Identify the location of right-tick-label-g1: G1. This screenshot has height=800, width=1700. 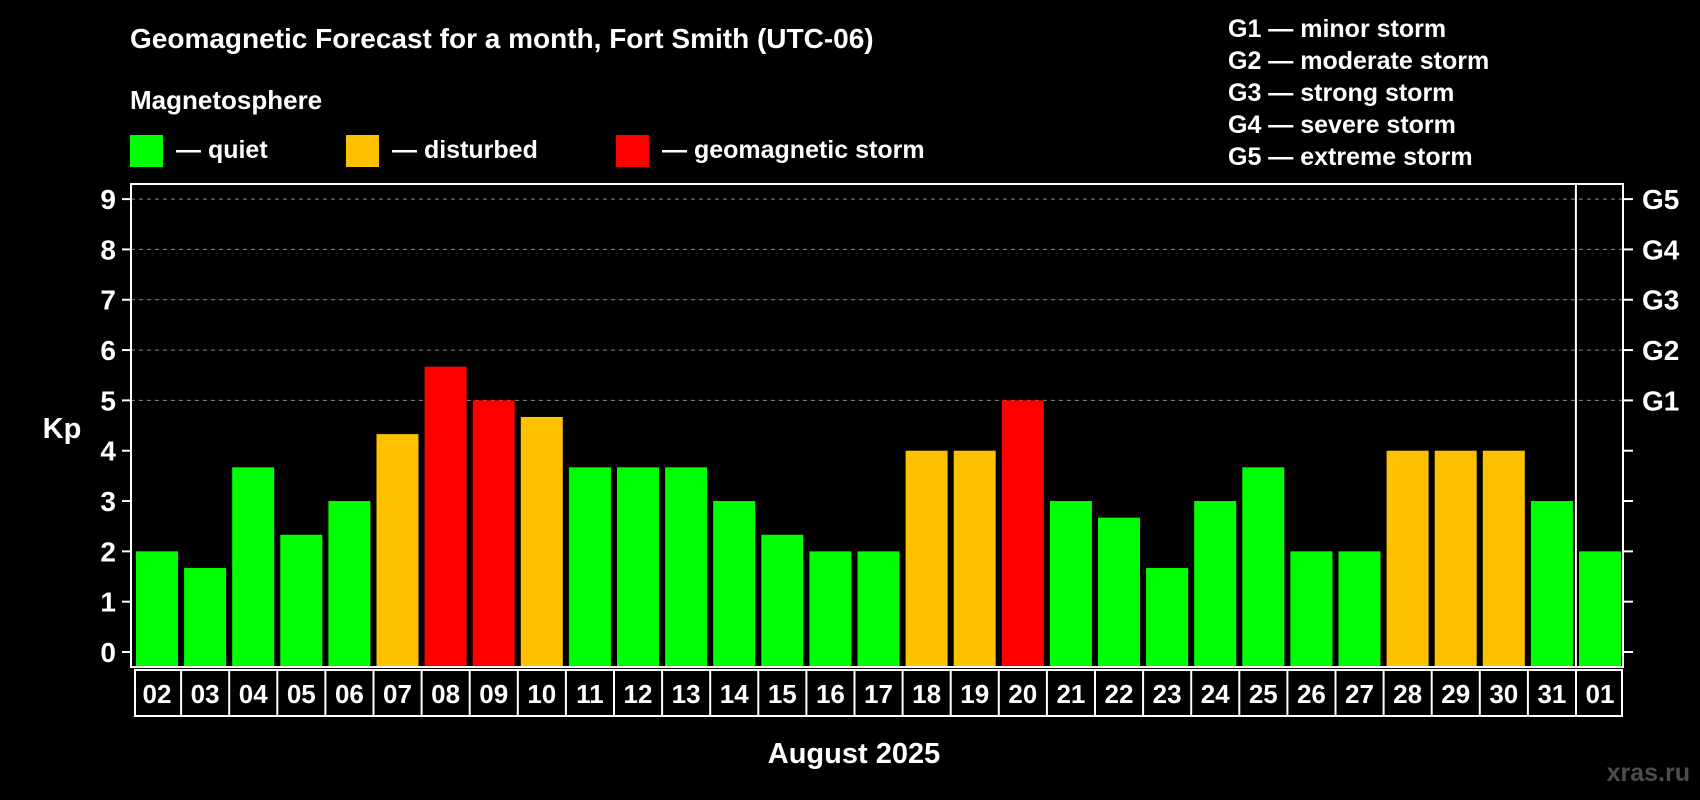
(1660, 400).